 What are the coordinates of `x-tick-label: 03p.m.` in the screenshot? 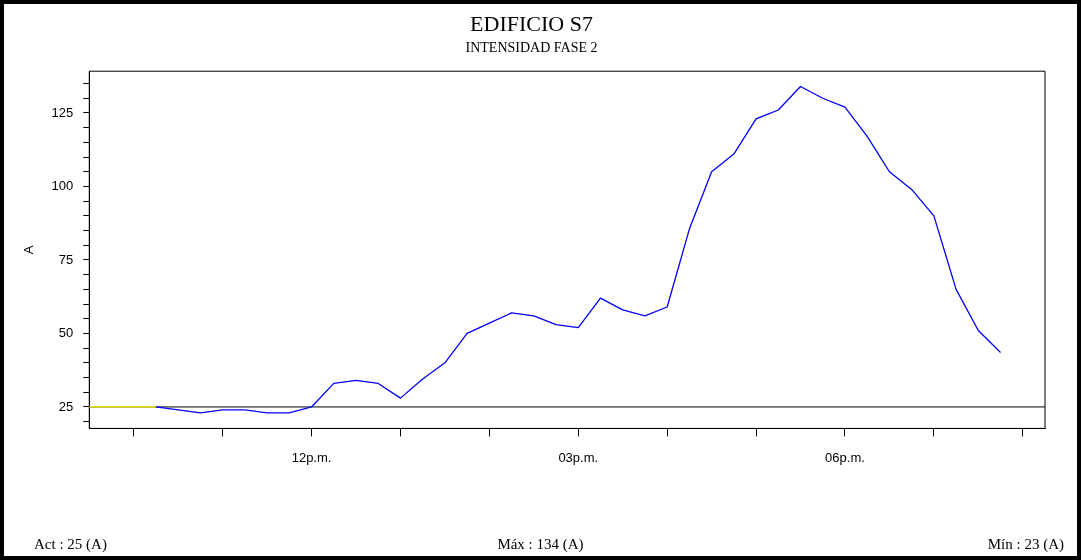 It's located at (578, 457).